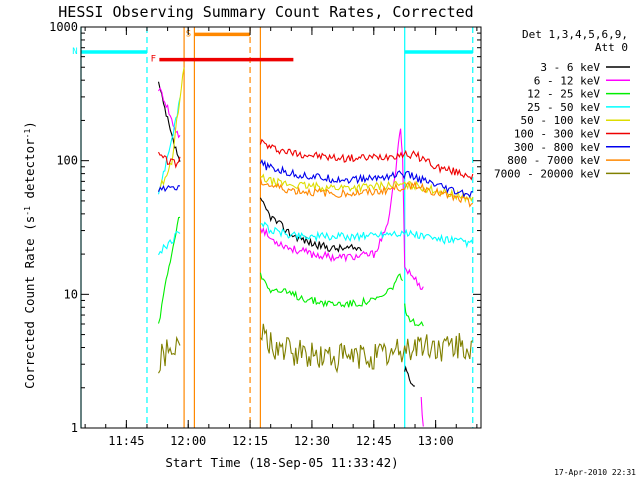 The width and height of the screenshot is (640, 484). What do you see at coordinates (74, 428) in the screenshot?
I see `y-tick-label: 1` at bounding box center [74, 428].